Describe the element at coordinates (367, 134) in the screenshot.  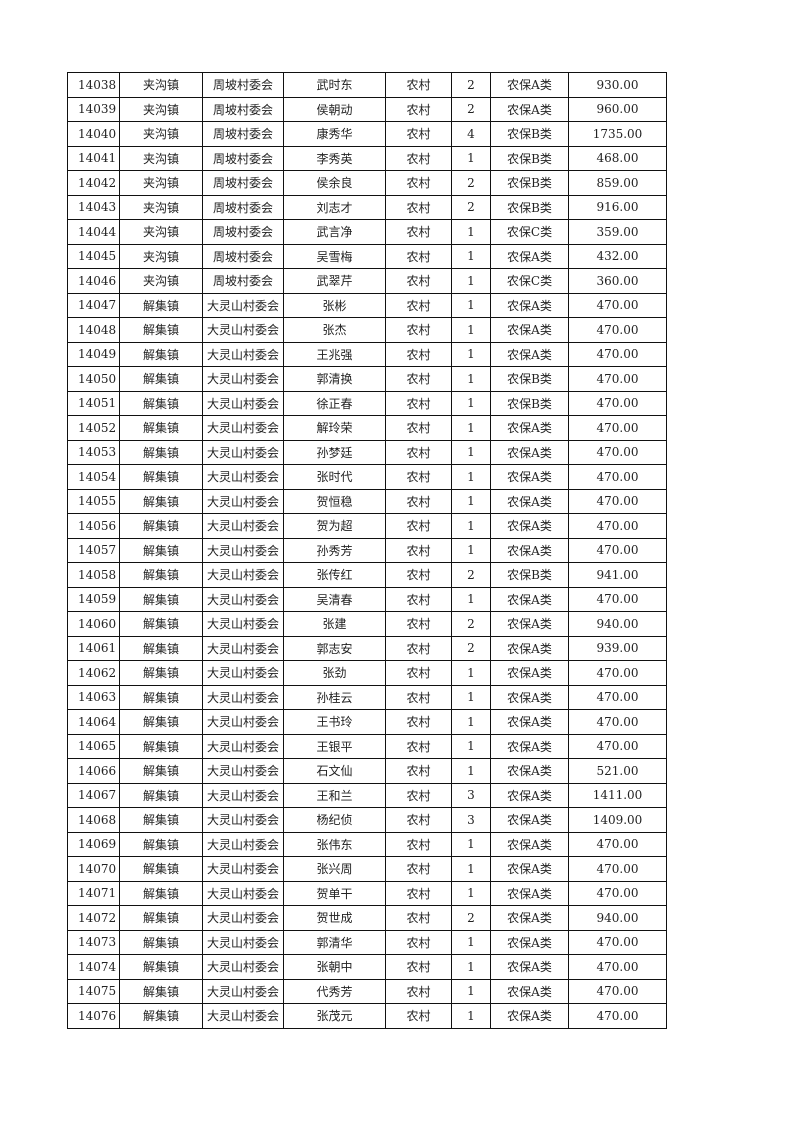
I see `table-row: 14040 夹沟镇 周坡村委会 康秀华 农村 4 农保B类 1735.00` at that location.